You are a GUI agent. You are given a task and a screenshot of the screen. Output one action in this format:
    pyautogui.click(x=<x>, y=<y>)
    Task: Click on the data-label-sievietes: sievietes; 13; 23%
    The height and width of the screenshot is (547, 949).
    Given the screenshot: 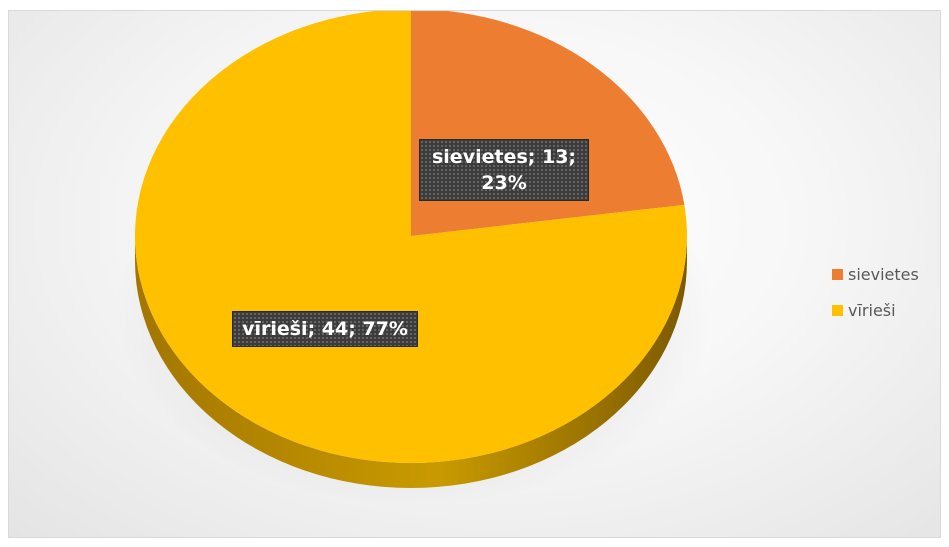 What is the action you would take?
    pyautogui.click(x=504, y=170)
    